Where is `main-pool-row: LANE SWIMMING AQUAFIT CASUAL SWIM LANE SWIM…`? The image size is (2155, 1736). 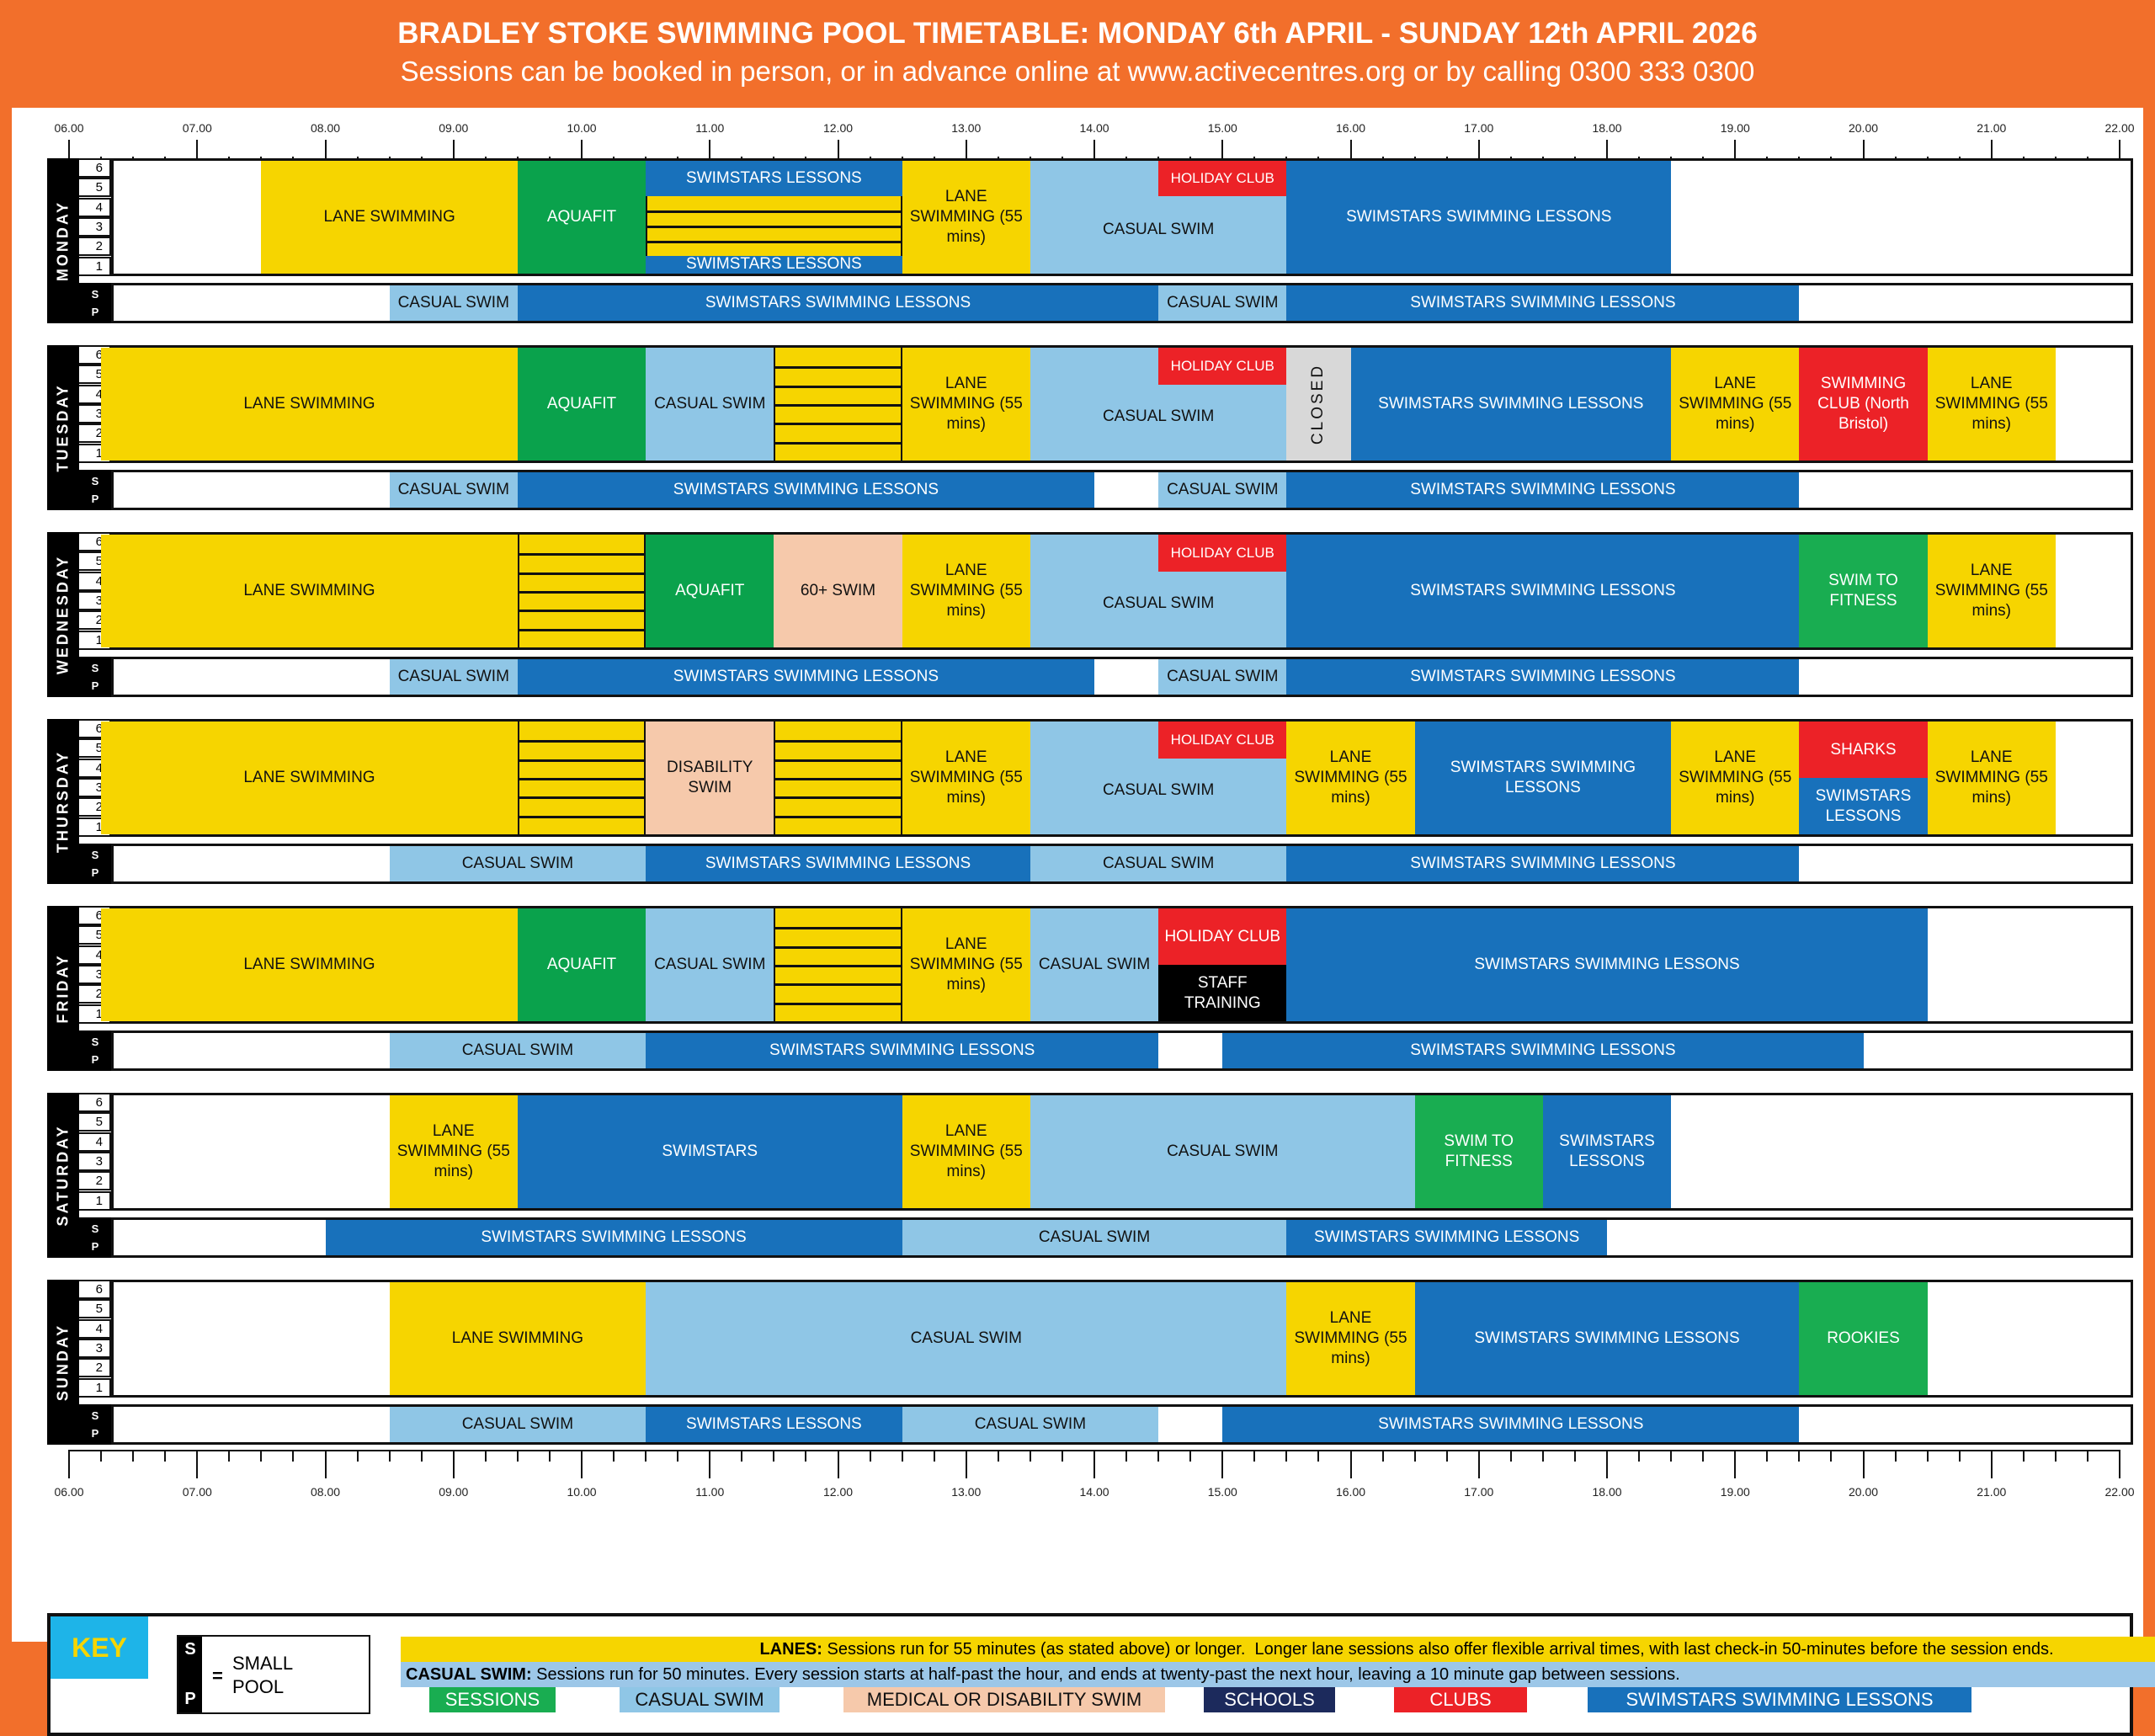
main-pool-row: LANE SWIMMING AQUAFIT CASUAL SWIM LANE SWIM… is located at coordinates (1117, 965).